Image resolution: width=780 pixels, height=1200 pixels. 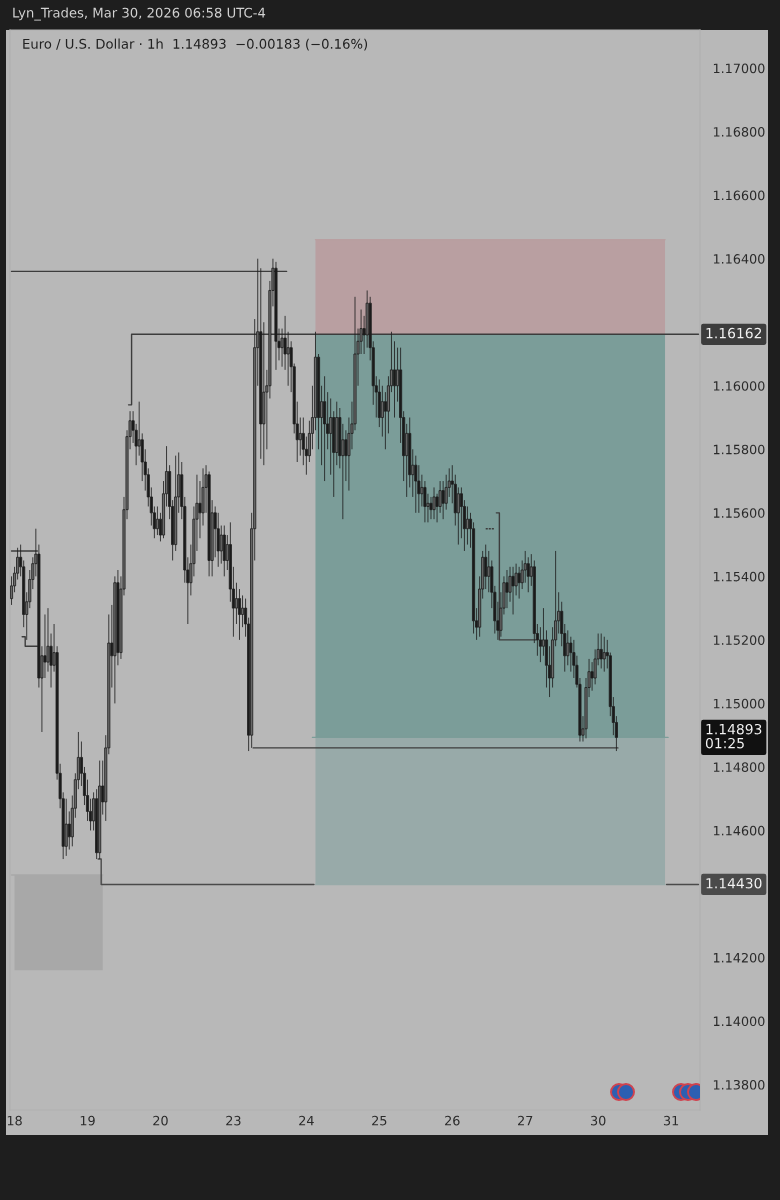 I want to click on x-tick-label: 24, so click(x=306, y=1120).